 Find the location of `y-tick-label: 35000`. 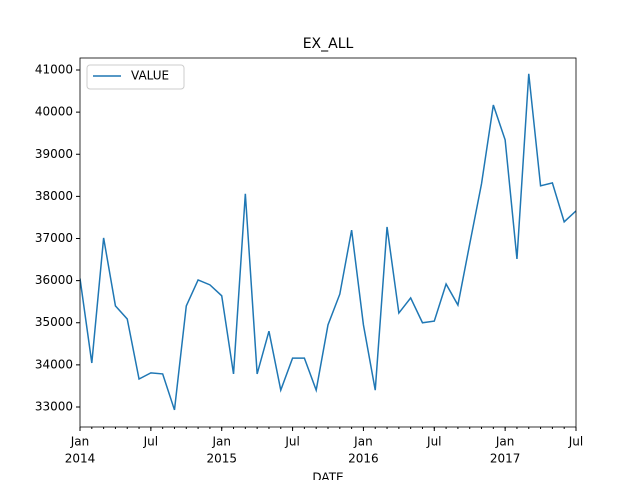

y-tick-label: 35000 is located at coordinates (54, 322).